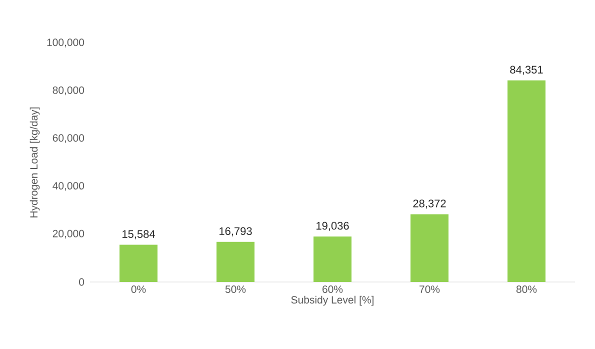 This screenshot has width=595, height=349. Describe the element at coordinates (65, 43) in the screenshot. I see `y-tick-label: 100,000` at that location.